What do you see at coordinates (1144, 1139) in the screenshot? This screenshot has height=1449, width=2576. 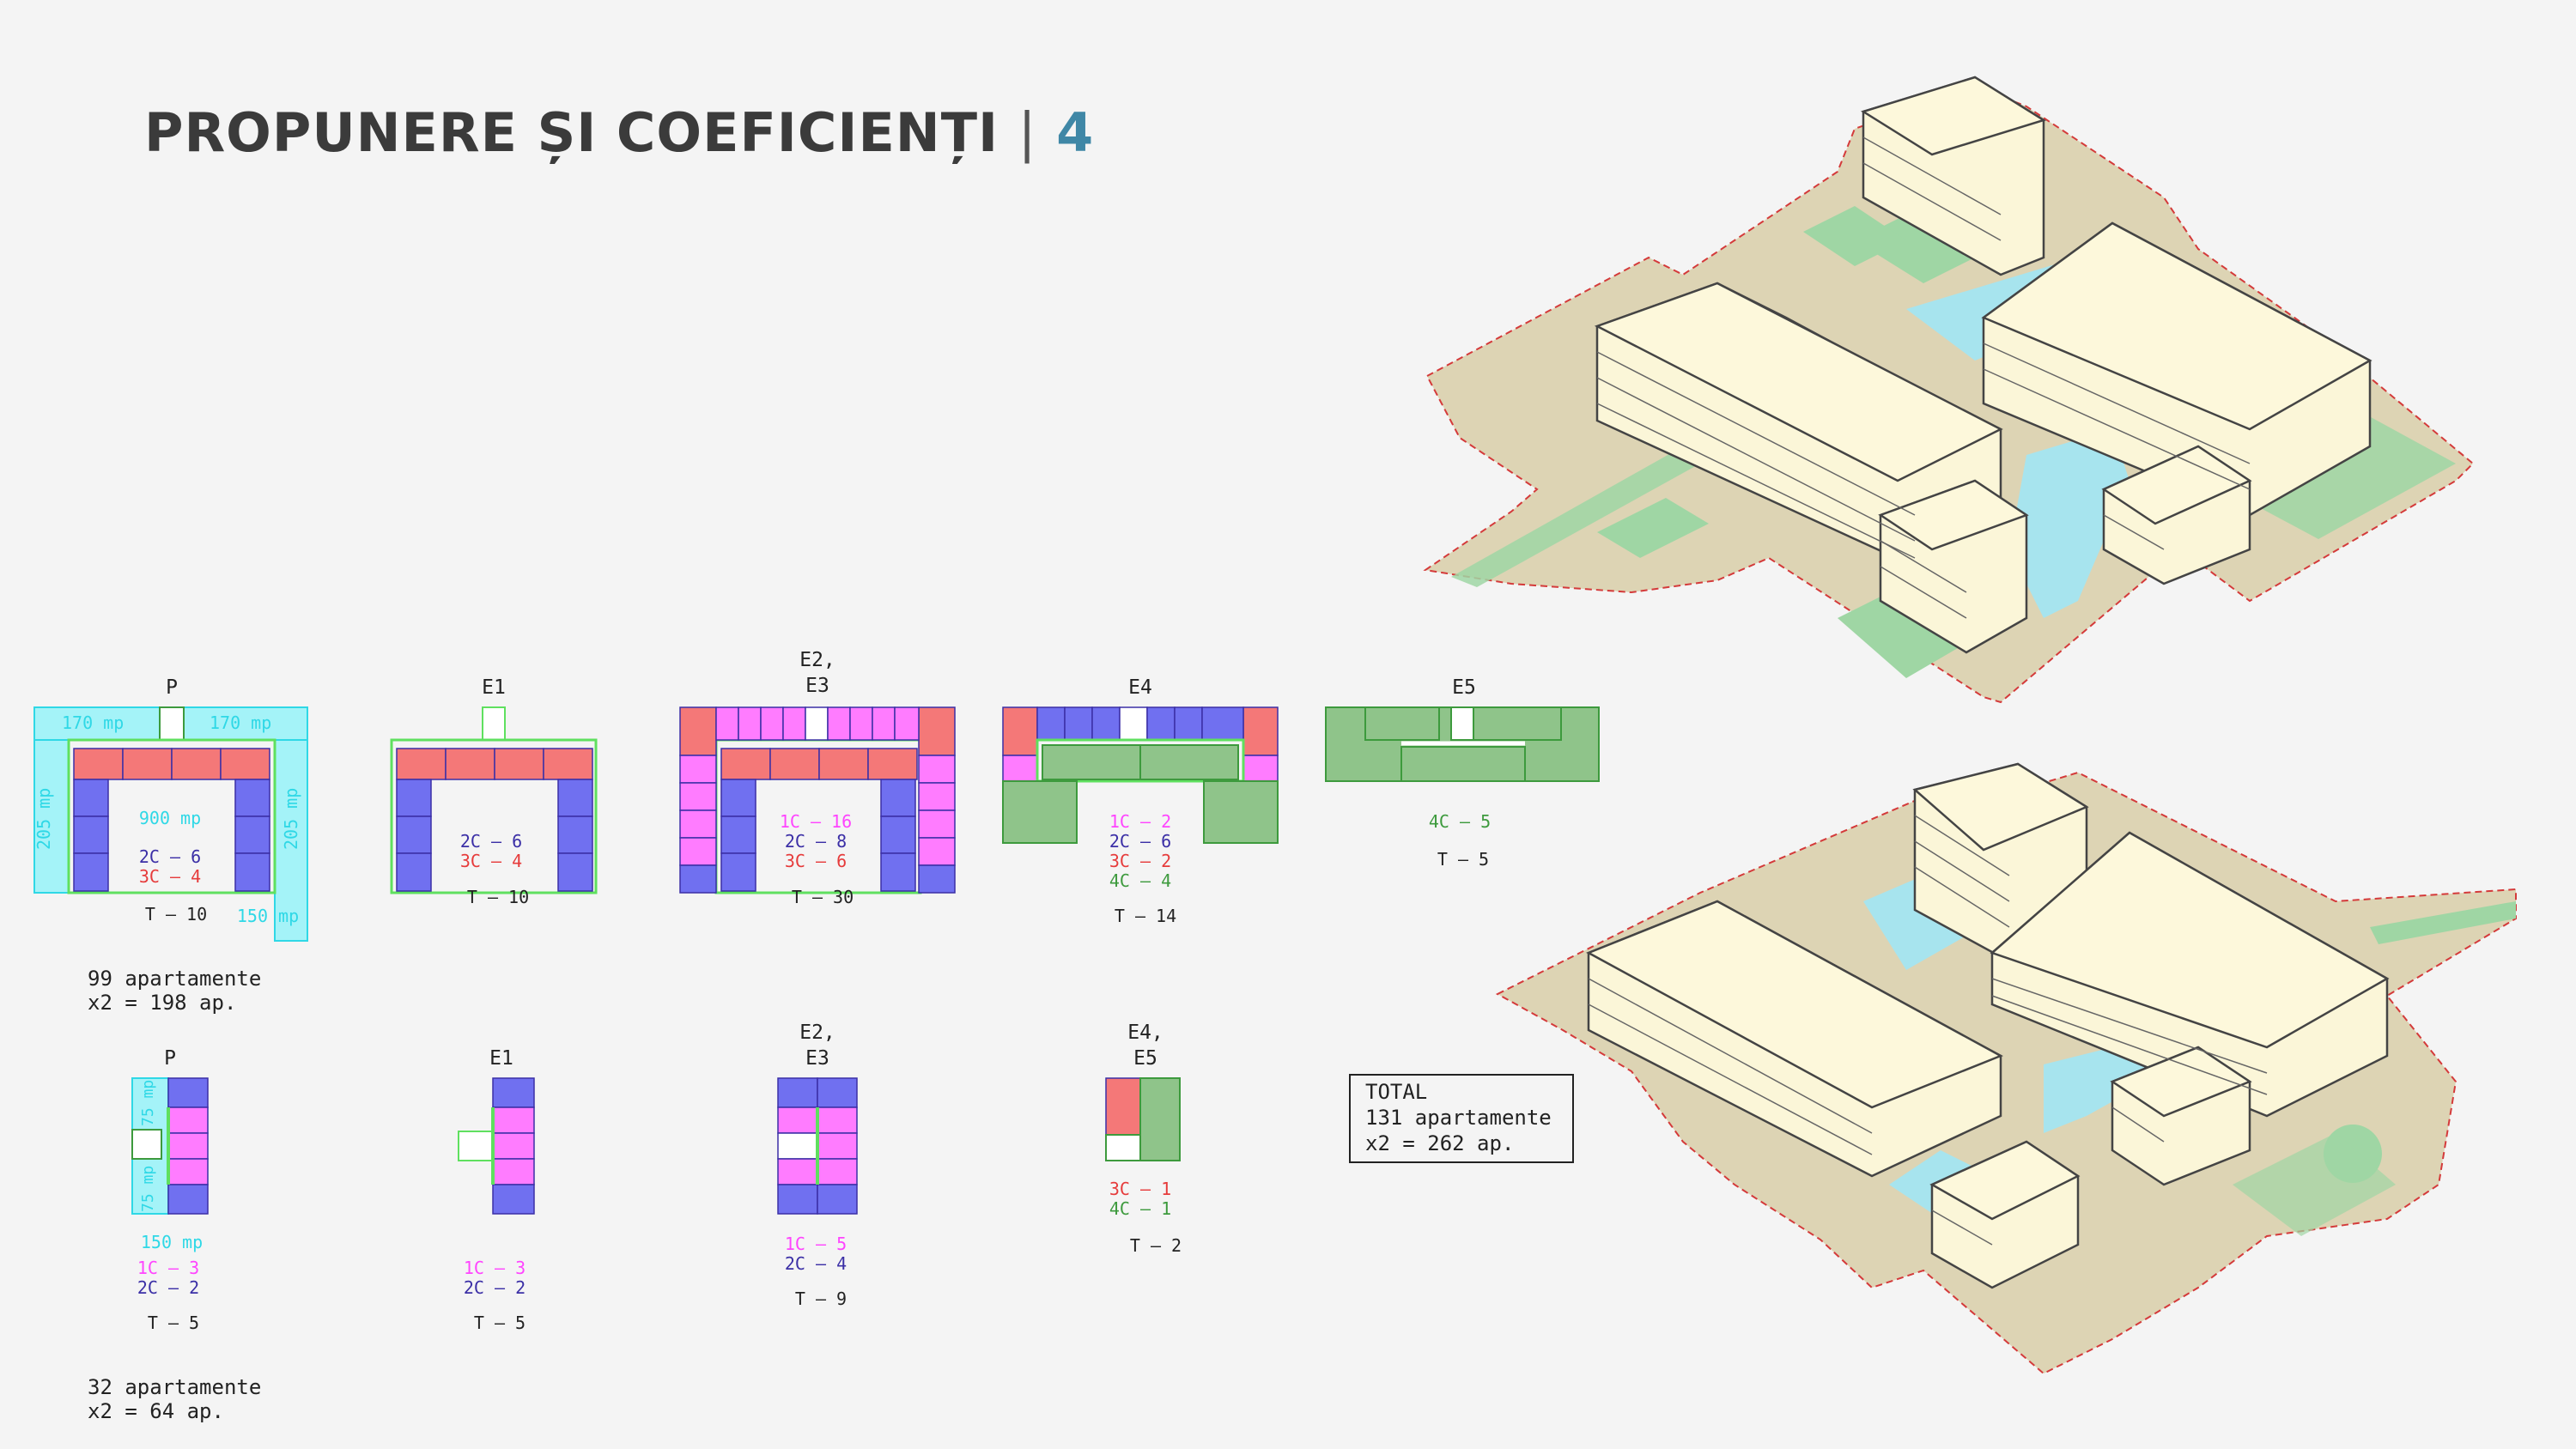 I see `plan-set2-e45: E4, E5 3C – 1 4C – 1 T – 2` at bounding box center [1144, 1139].